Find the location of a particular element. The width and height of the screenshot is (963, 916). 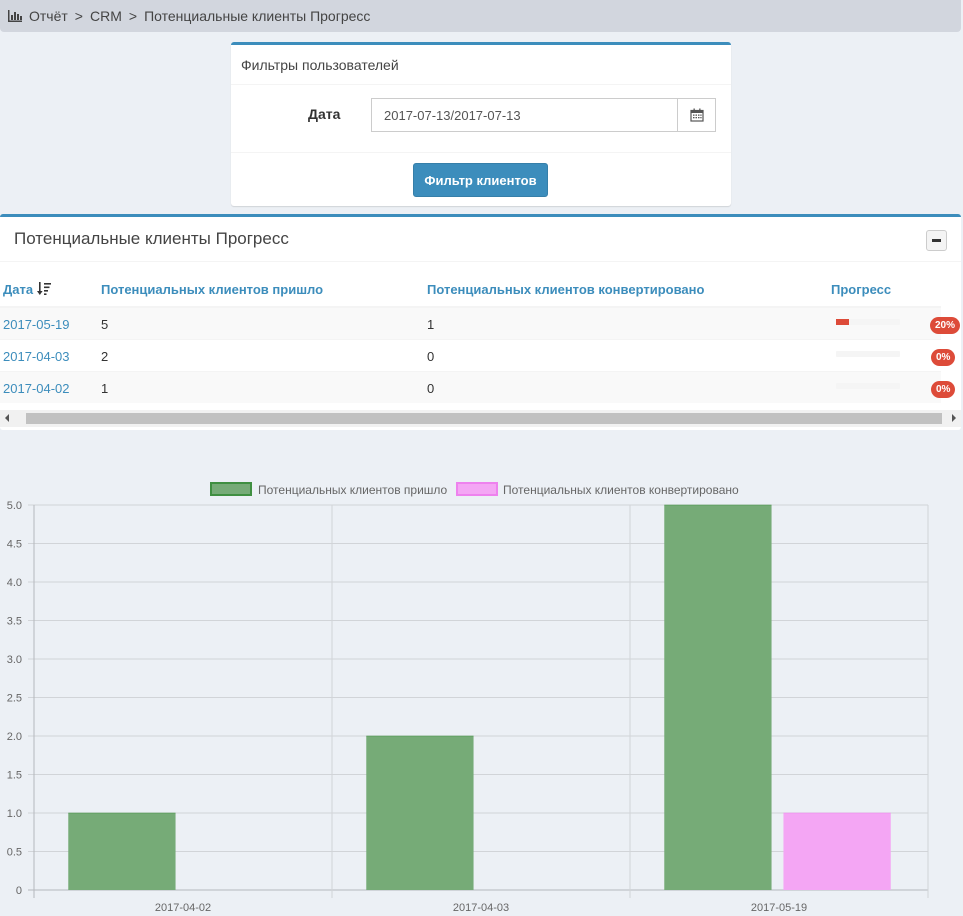

y-tick-label: 2.5 is located at coordinates (14, 699).